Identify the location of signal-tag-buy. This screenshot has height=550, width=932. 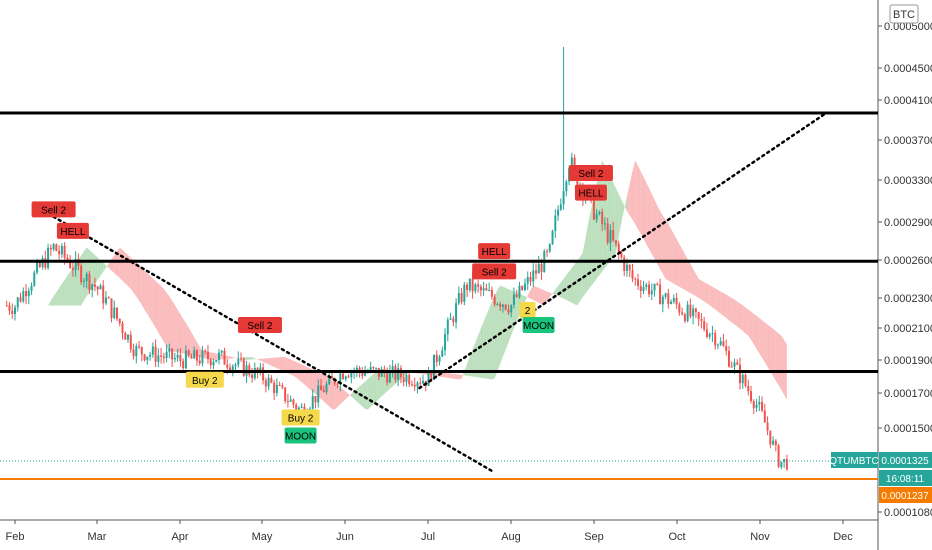
(300, 417).